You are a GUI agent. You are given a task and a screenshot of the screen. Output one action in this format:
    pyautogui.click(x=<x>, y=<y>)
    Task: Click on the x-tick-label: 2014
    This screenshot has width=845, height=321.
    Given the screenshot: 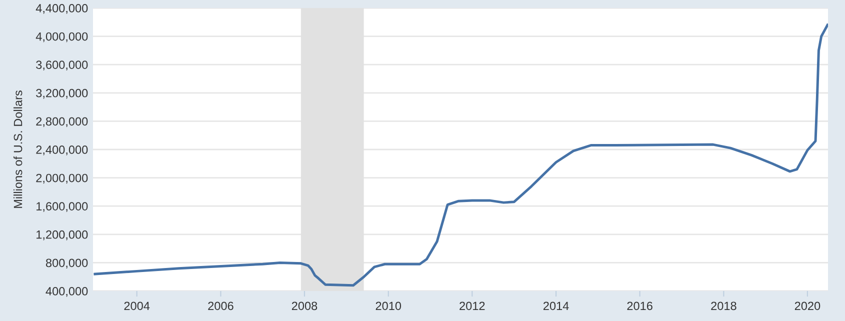 What is the action you would take?
    pyautogui.click(x=556, y=306)
    